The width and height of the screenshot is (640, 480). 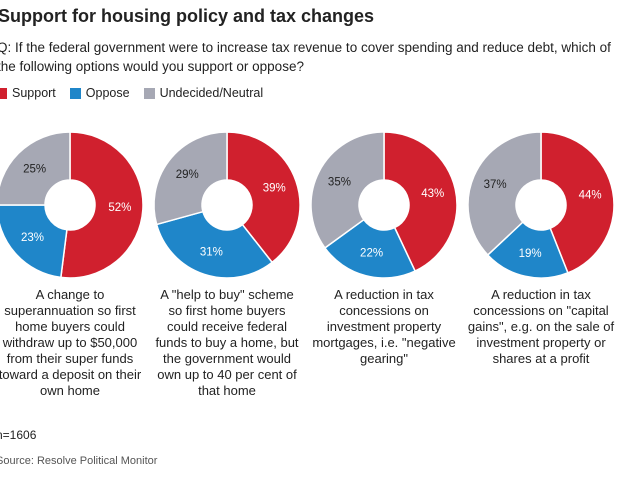 What do you see at coordinates (211, 253) in the screenshot?
I see `data-label: 31%` at bounding box center [211, 253].